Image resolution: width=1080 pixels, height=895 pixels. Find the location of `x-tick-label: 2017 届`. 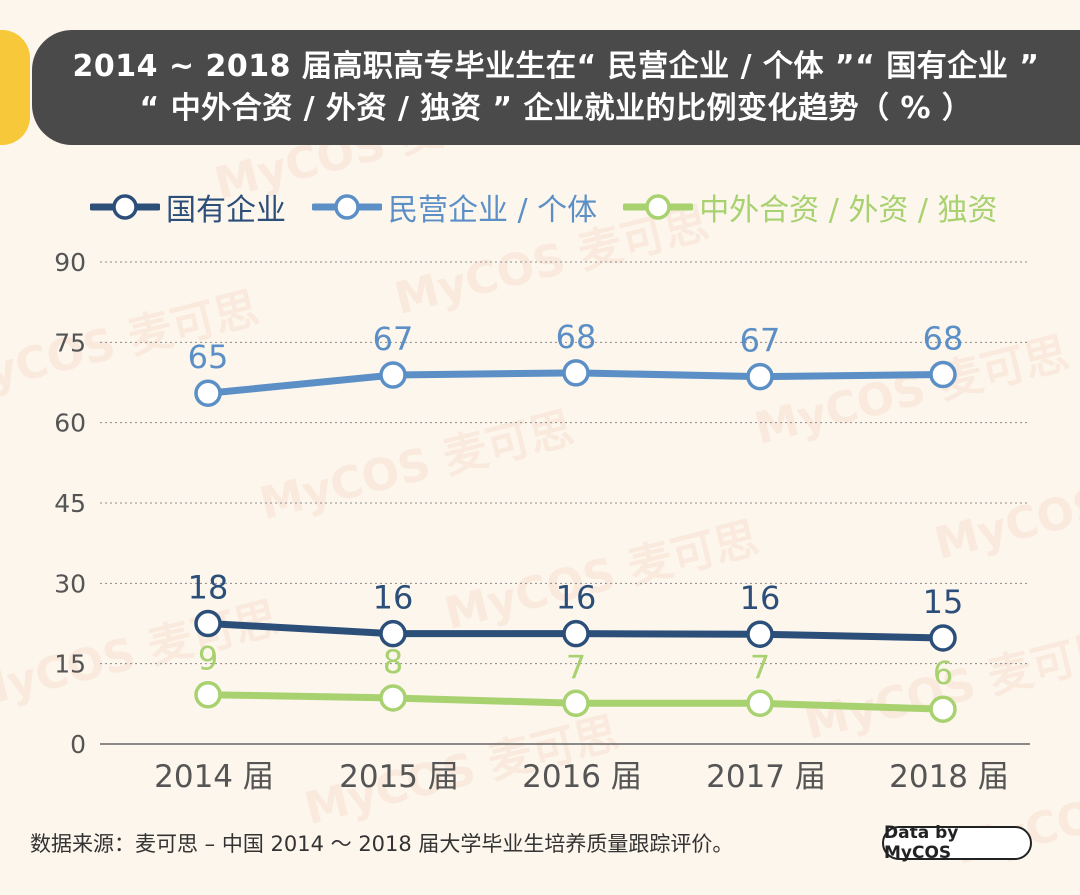

x-tick-label: 2017 届 is located at coordinates (766, 777).